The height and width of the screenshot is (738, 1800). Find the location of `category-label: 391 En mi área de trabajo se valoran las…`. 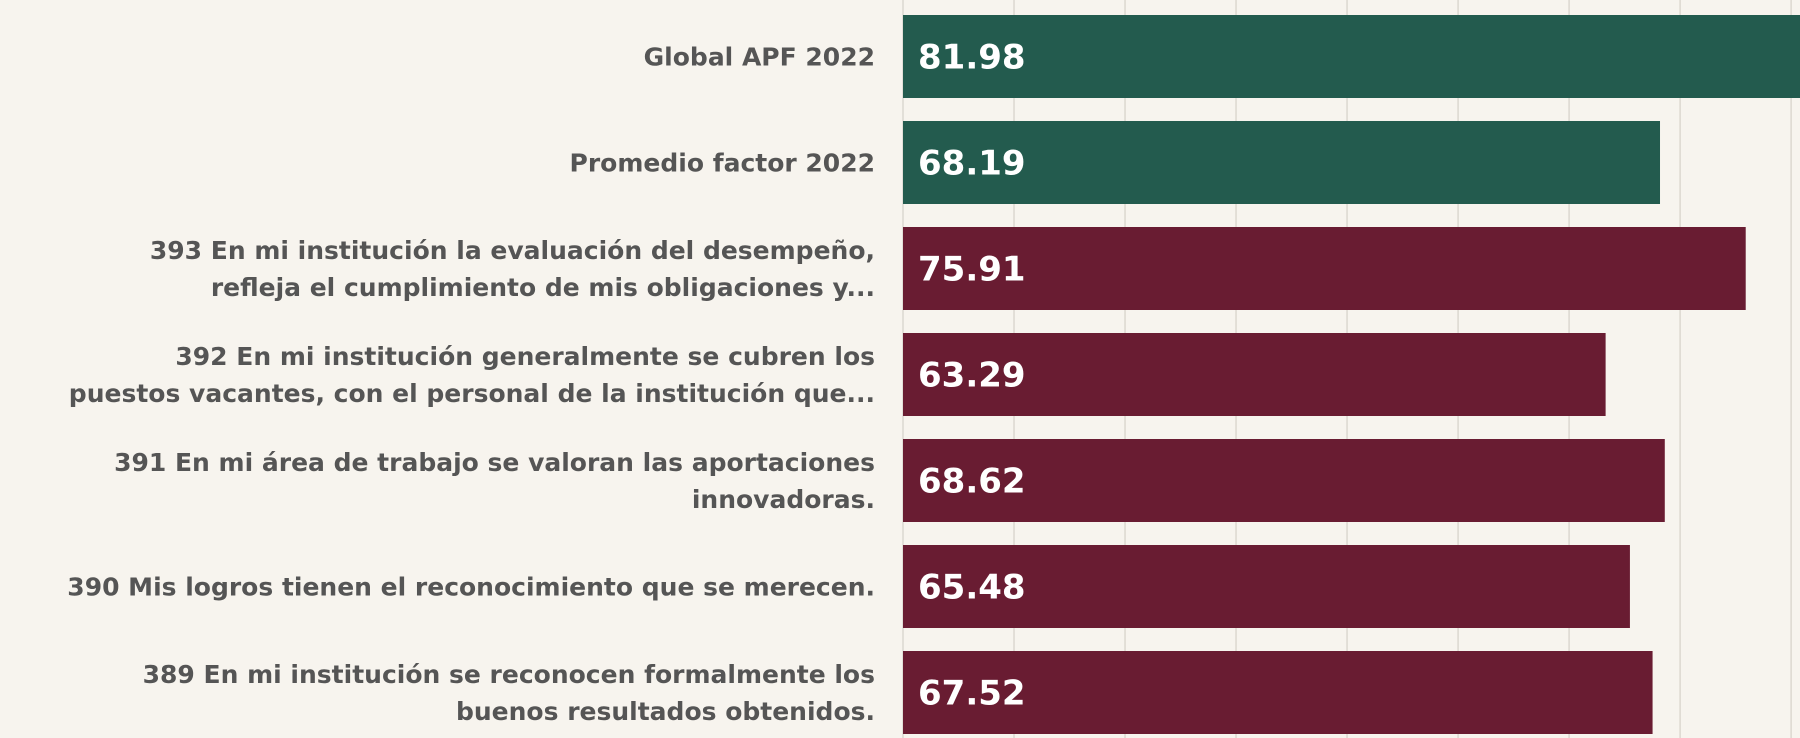

category-label: 391 En mi área de trabajo se valoran las… is located at coordinates (494, 462).